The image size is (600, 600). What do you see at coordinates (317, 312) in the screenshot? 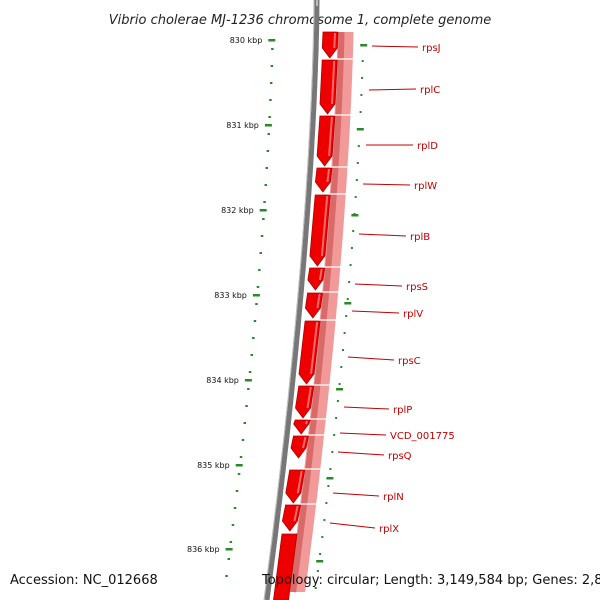
I see `secondary-track-shade` at bounding box center [317, 312].